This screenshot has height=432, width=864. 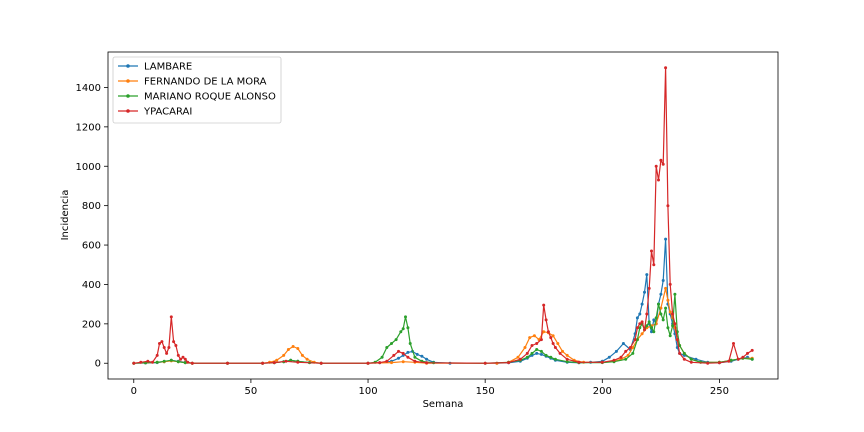 I want to click on legend-box, so click(x=197, y=90).